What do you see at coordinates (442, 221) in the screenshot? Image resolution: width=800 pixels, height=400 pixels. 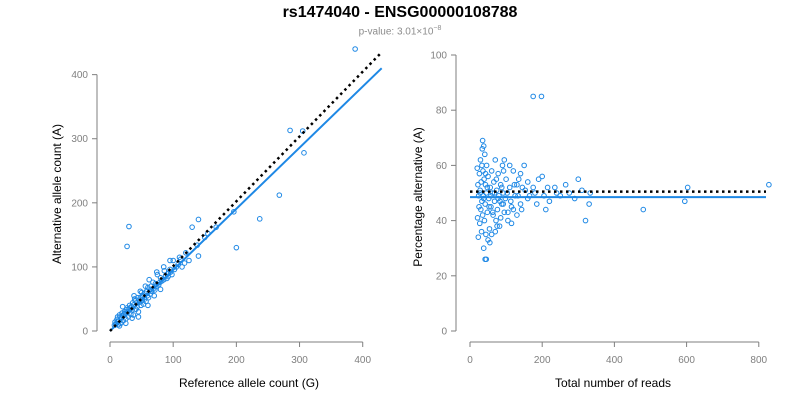 I see `y-tick-label: 40` at bounding box center [442, 221].